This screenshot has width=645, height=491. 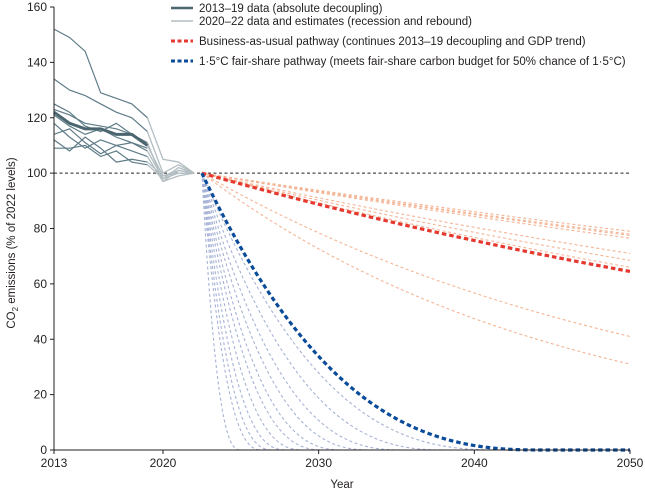 I want to click on y-axis-title: CO2 emissions (% of 2022 levels), so click(x=13, y=242).